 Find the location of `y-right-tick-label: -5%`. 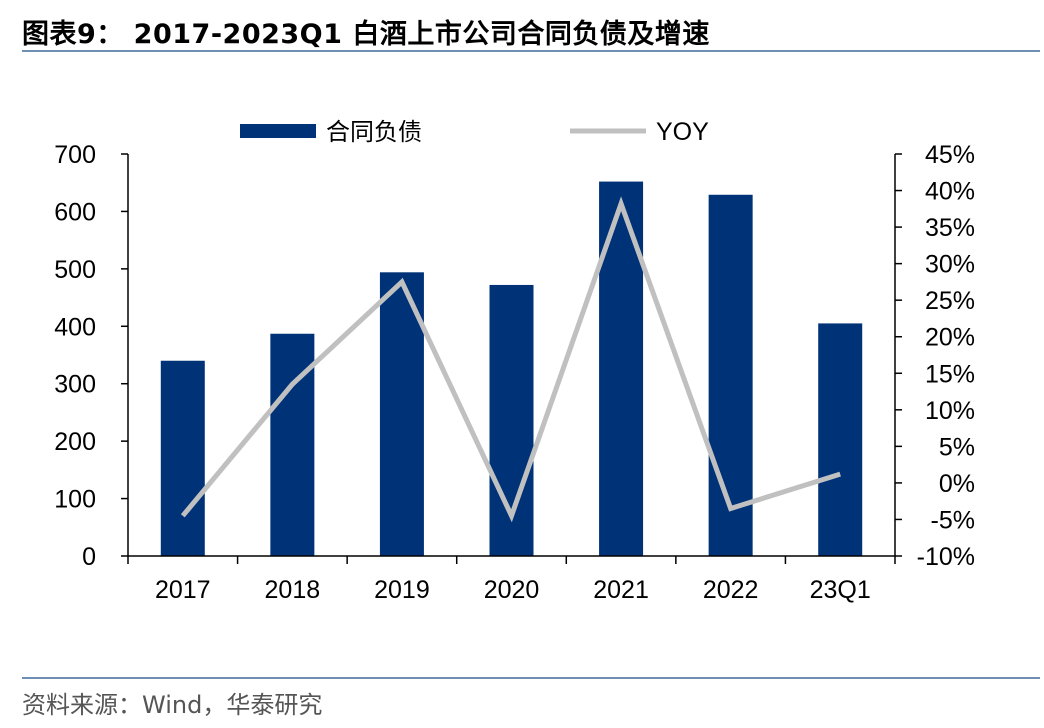

y-right-tick-label: -5% is located at coordinates (953, 520).